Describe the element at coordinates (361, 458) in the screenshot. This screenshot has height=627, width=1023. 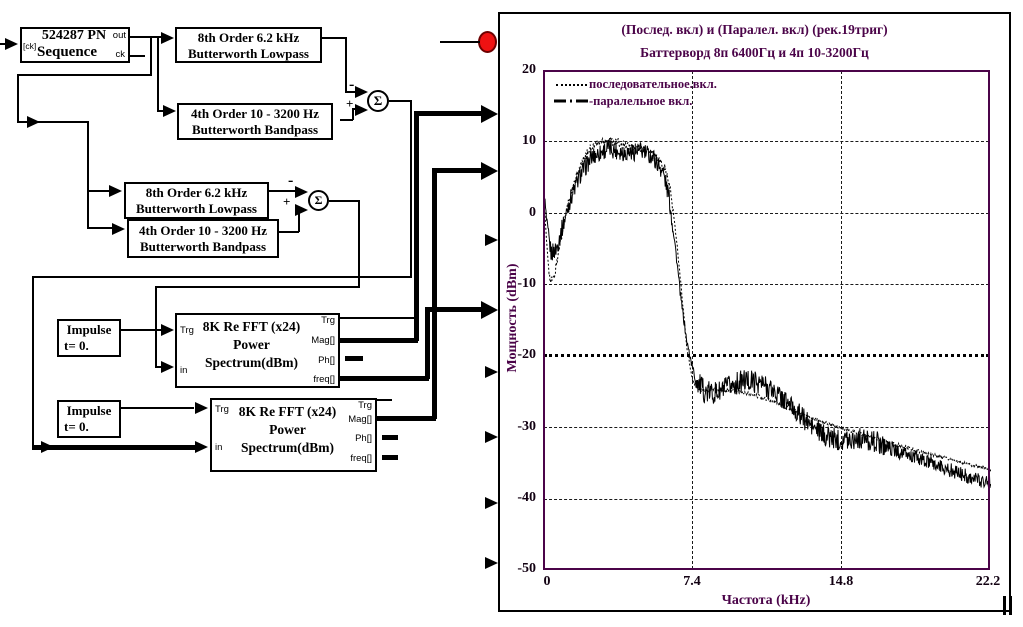
I see `fft2-port-freq: freq[]` at that location.